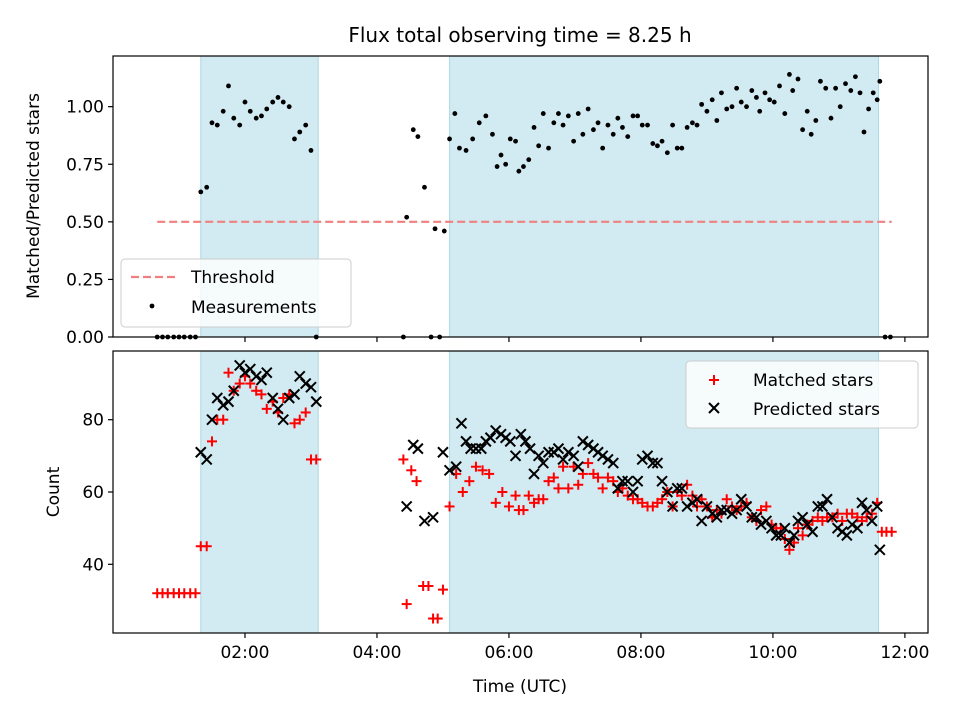  Describe the element at coordinates (97, 493) in the screenshot. I see `bottom-y-ticks: 40 60 80` at that location.